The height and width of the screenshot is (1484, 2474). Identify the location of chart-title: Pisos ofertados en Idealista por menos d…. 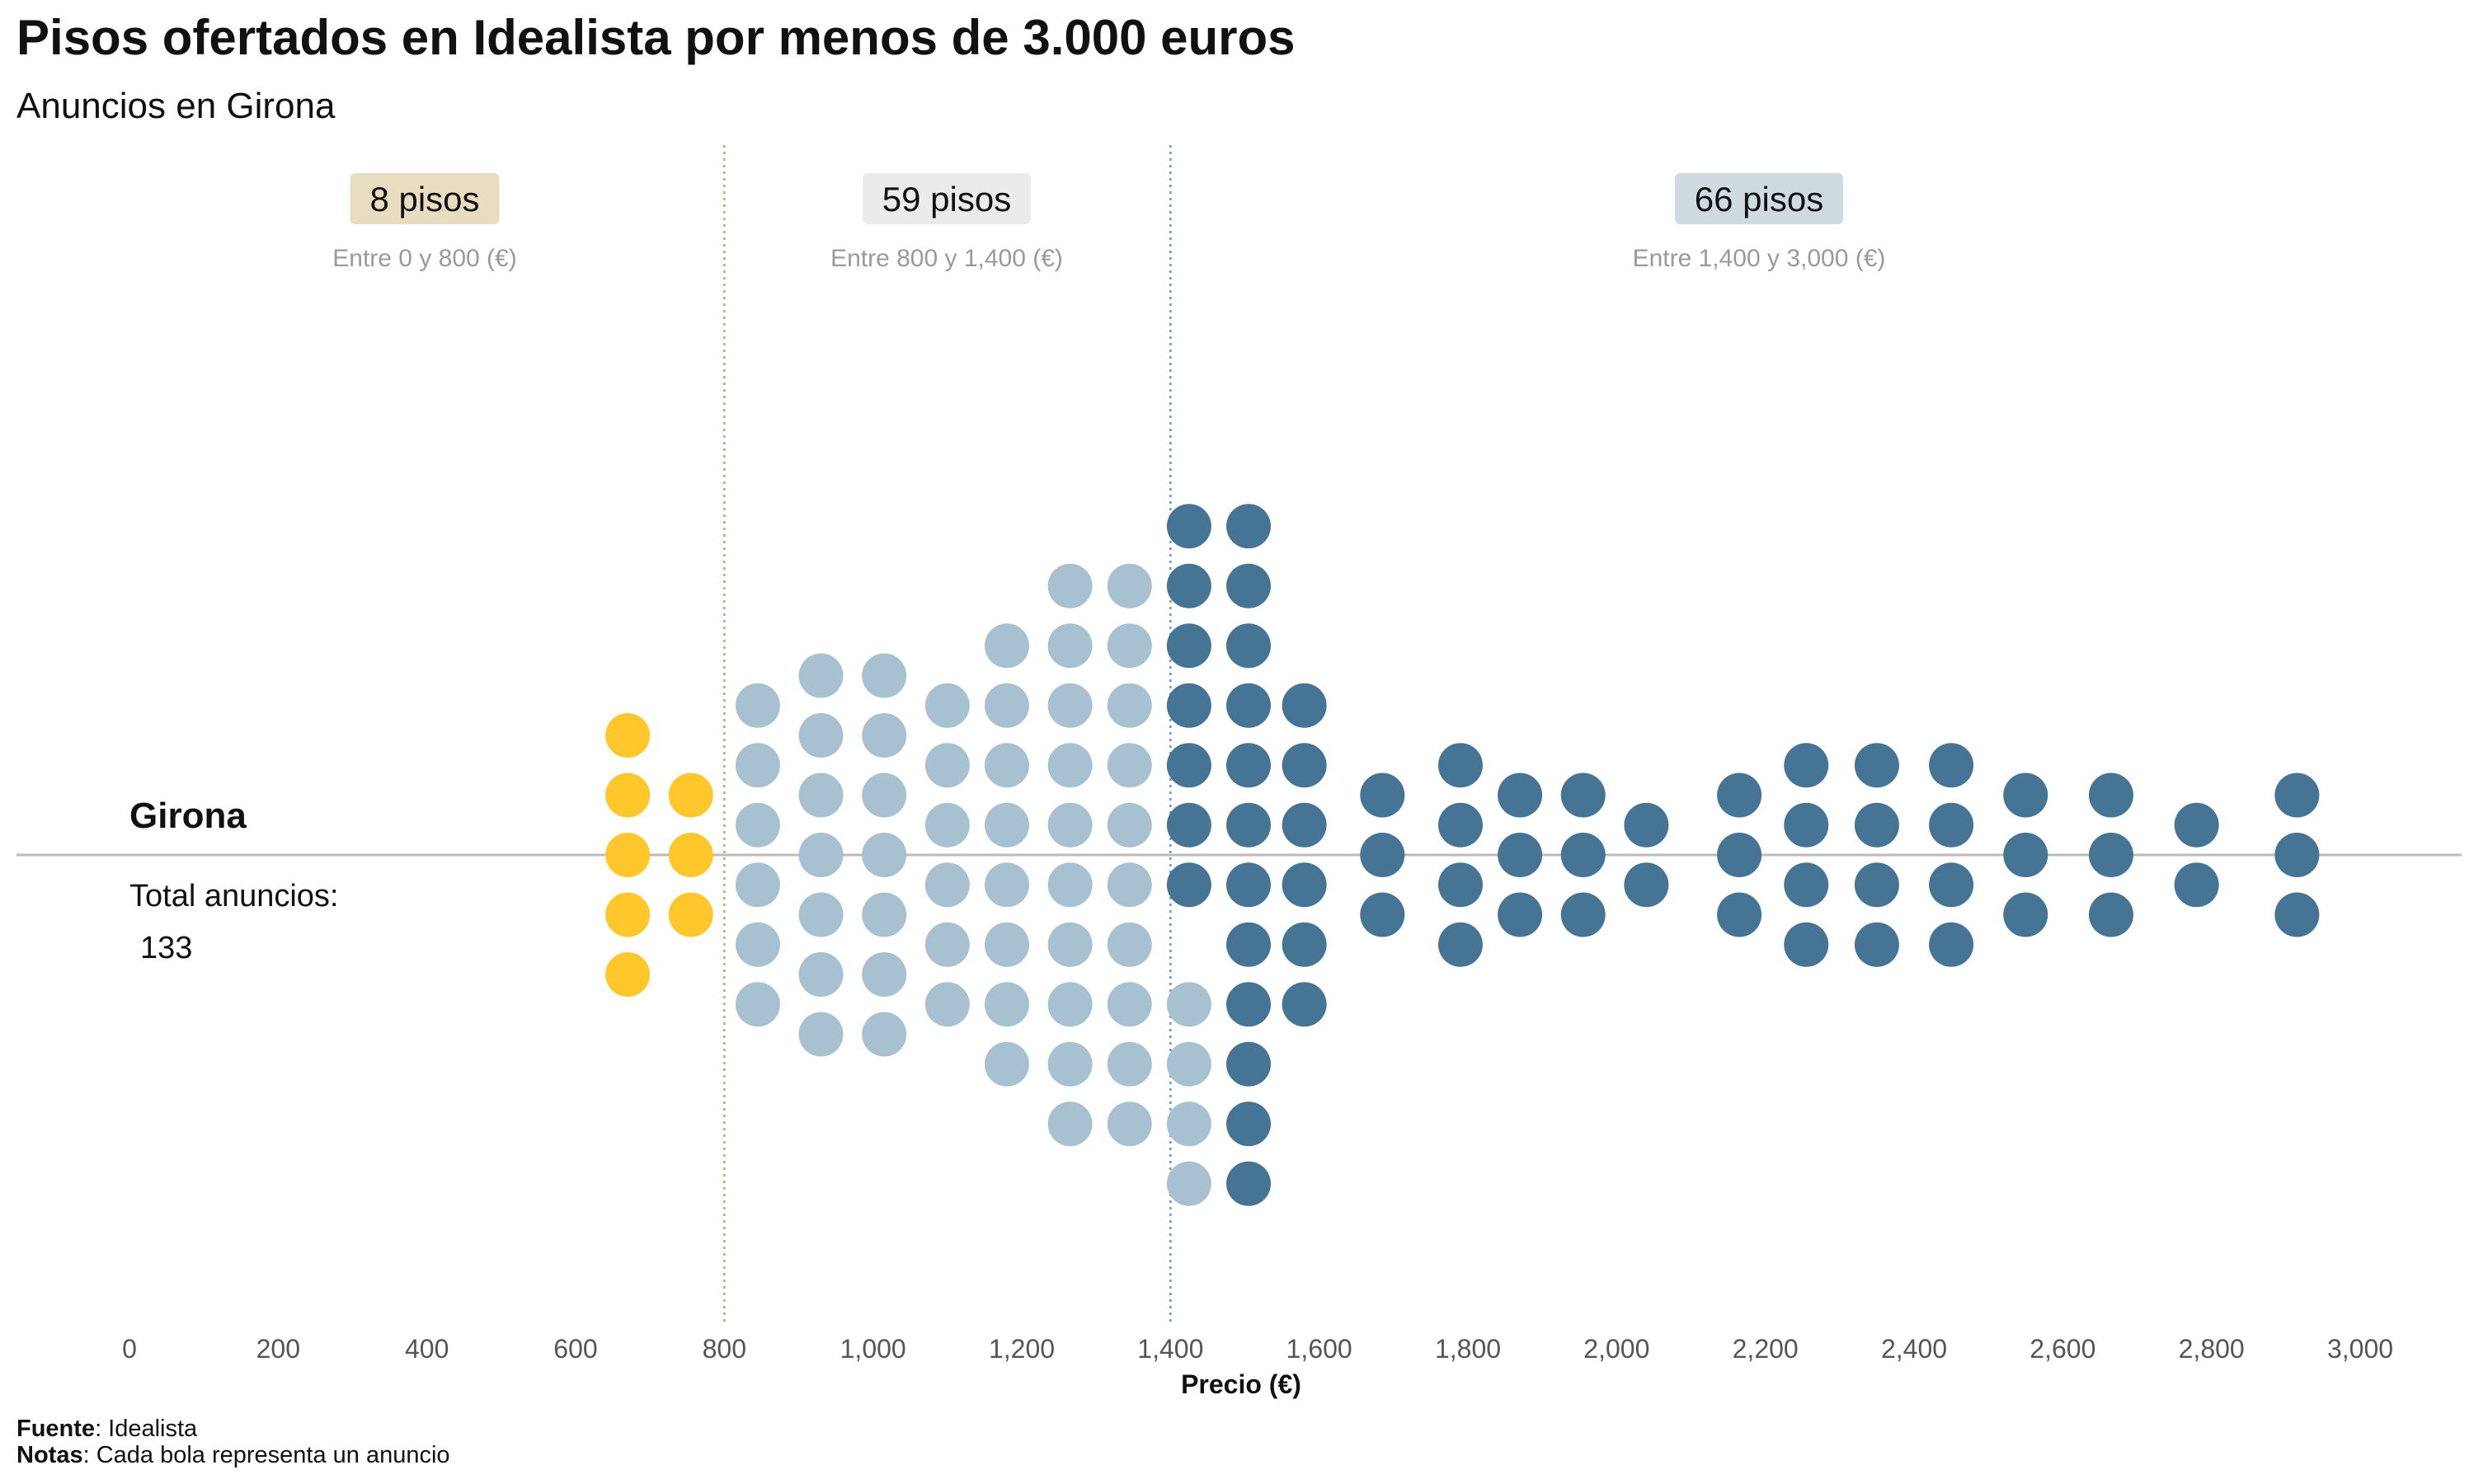
(656, 37).